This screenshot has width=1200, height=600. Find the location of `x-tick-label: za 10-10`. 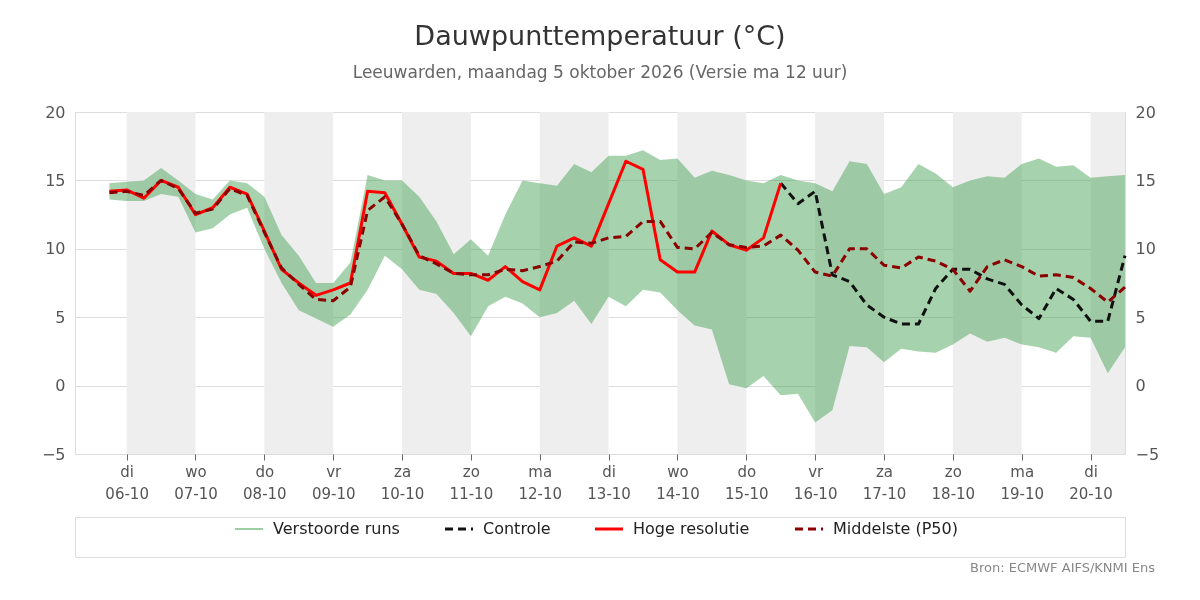

x-tick-label: za 10-10 is located at coordinates (402, 482).